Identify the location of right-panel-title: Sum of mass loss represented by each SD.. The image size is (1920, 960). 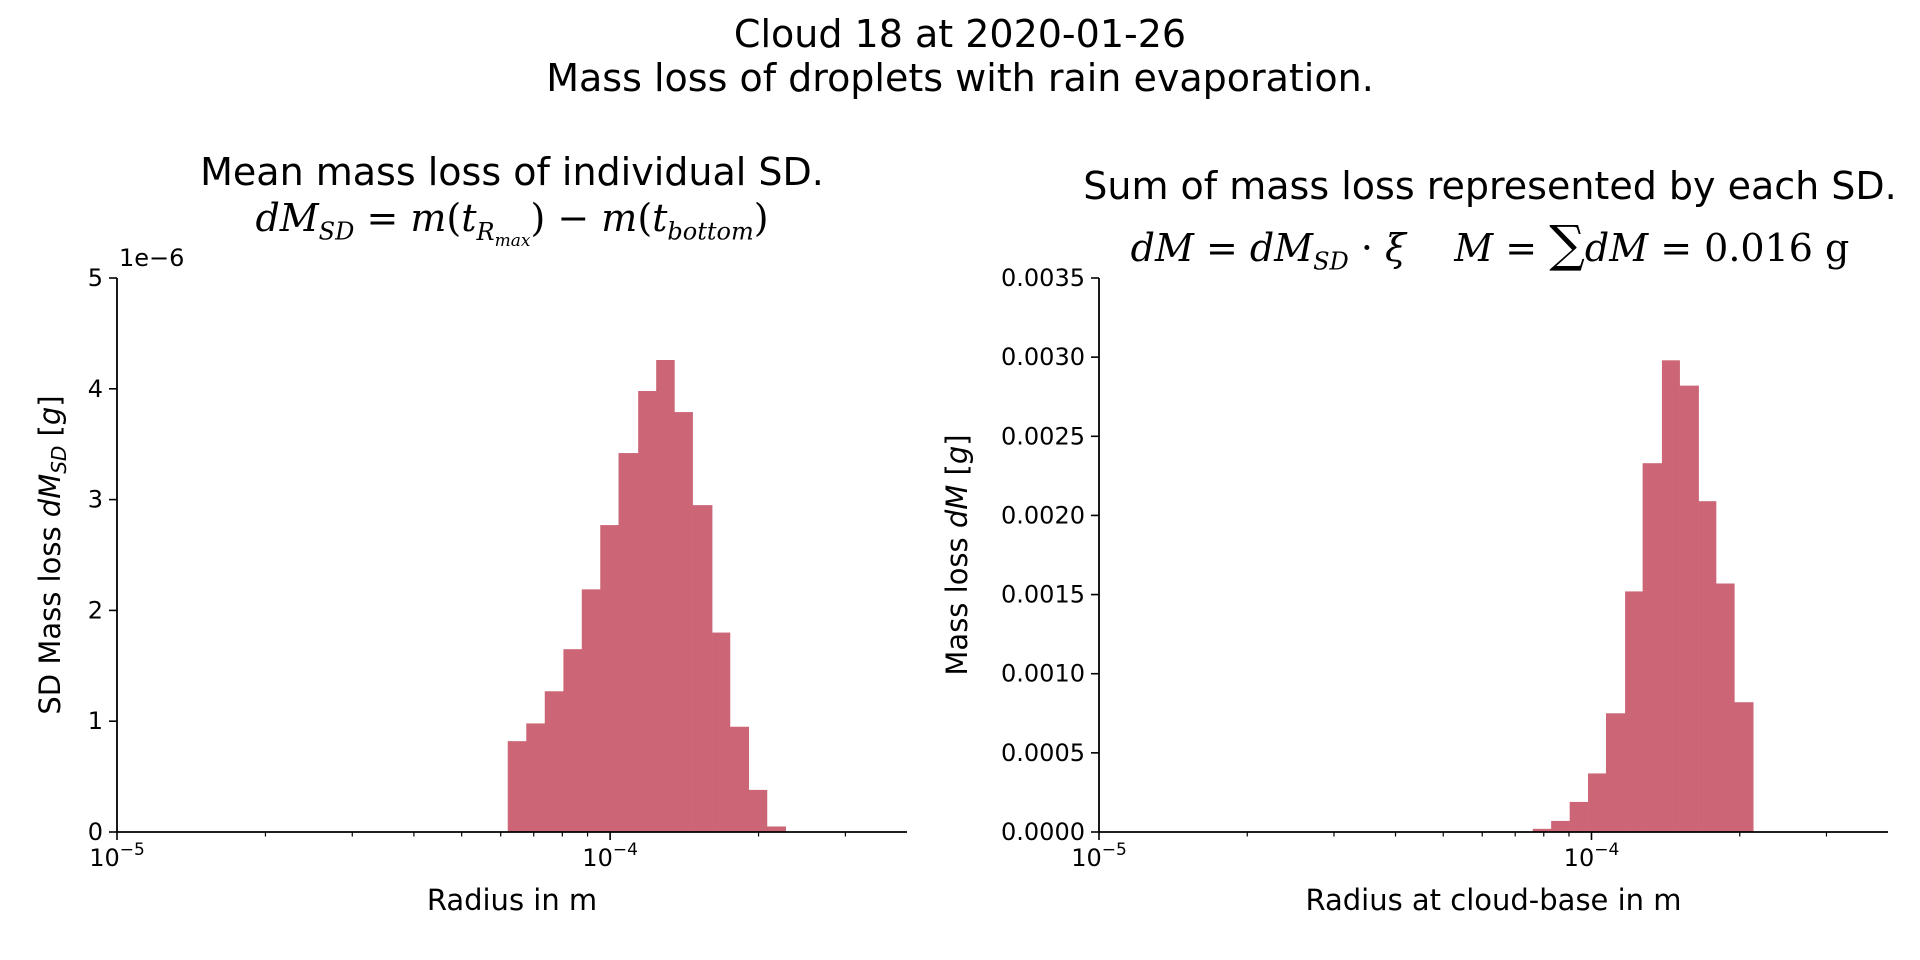
(1490, 186).